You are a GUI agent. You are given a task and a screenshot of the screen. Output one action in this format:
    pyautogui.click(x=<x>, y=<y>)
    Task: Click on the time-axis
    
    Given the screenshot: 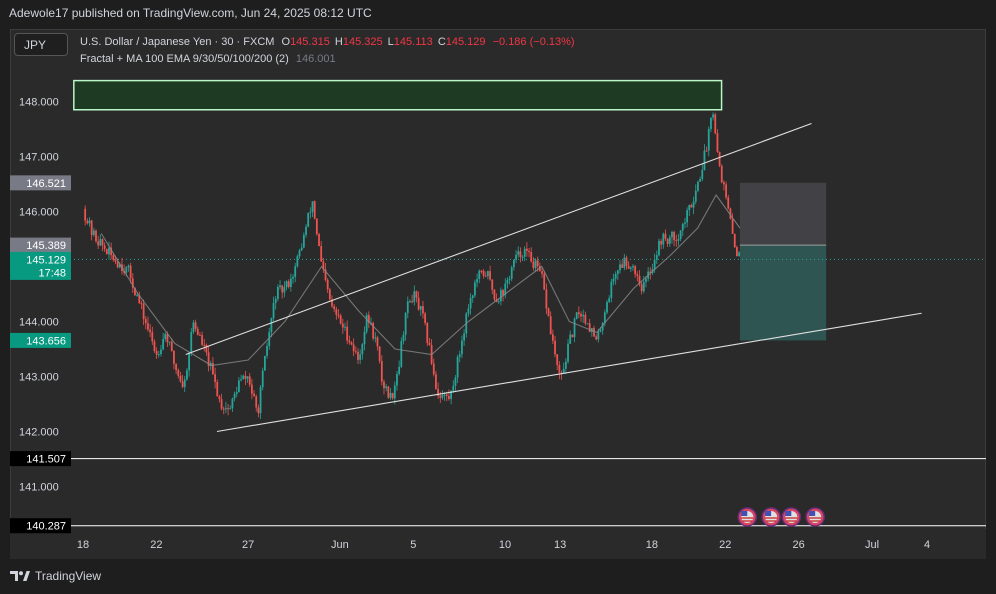 What is the action you would take?
    pyautogui.click(x=498, y=544)
    